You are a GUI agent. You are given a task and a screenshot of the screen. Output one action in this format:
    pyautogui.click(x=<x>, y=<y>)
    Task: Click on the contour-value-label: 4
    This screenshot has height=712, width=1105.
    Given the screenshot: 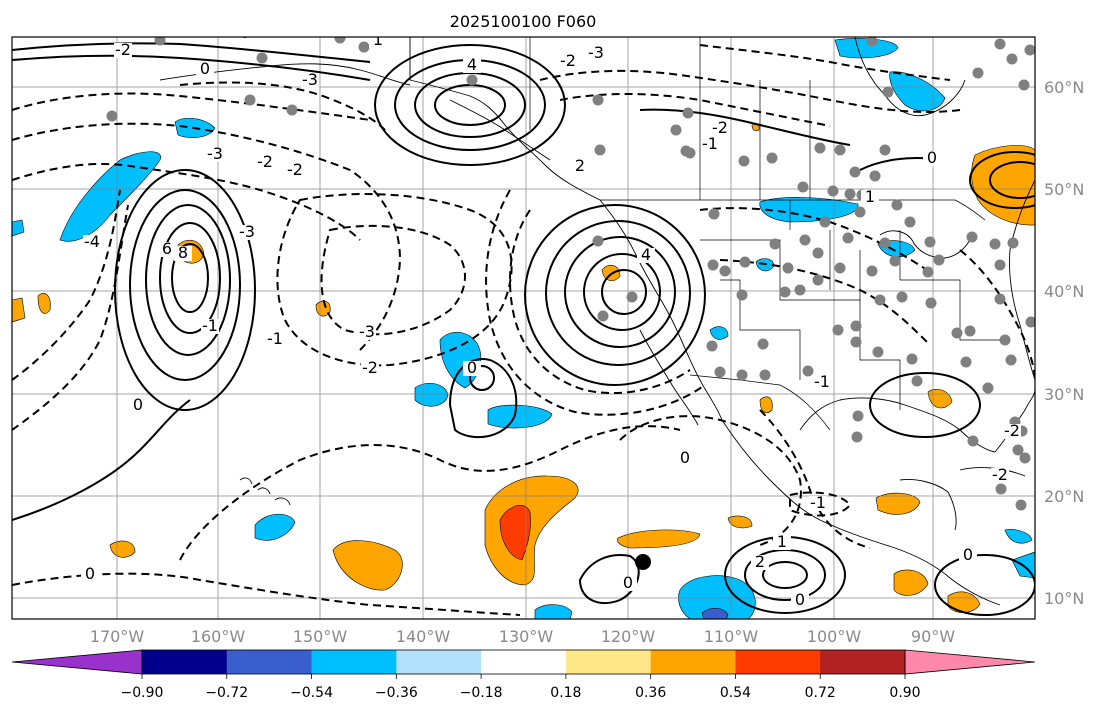 What is the action you would take?
    pyautogui.click(x=646, y=254)
    